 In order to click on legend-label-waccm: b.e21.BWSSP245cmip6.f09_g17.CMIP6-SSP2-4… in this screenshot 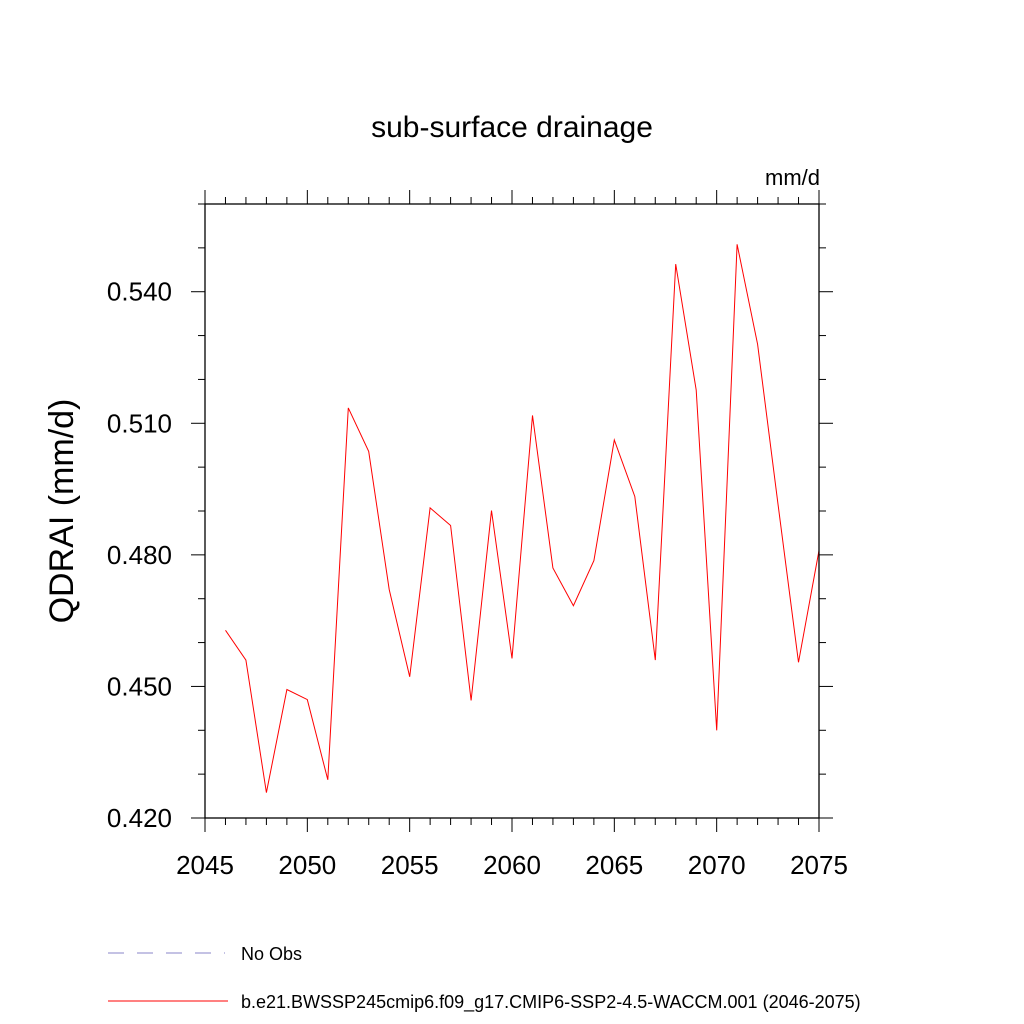, I will do `click(551, 1002)`.